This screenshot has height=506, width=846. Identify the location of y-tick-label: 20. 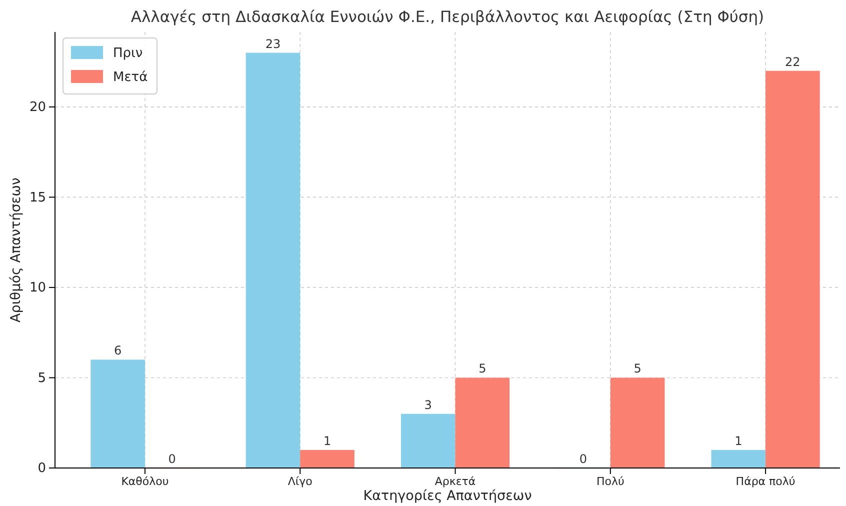
(37, 108).